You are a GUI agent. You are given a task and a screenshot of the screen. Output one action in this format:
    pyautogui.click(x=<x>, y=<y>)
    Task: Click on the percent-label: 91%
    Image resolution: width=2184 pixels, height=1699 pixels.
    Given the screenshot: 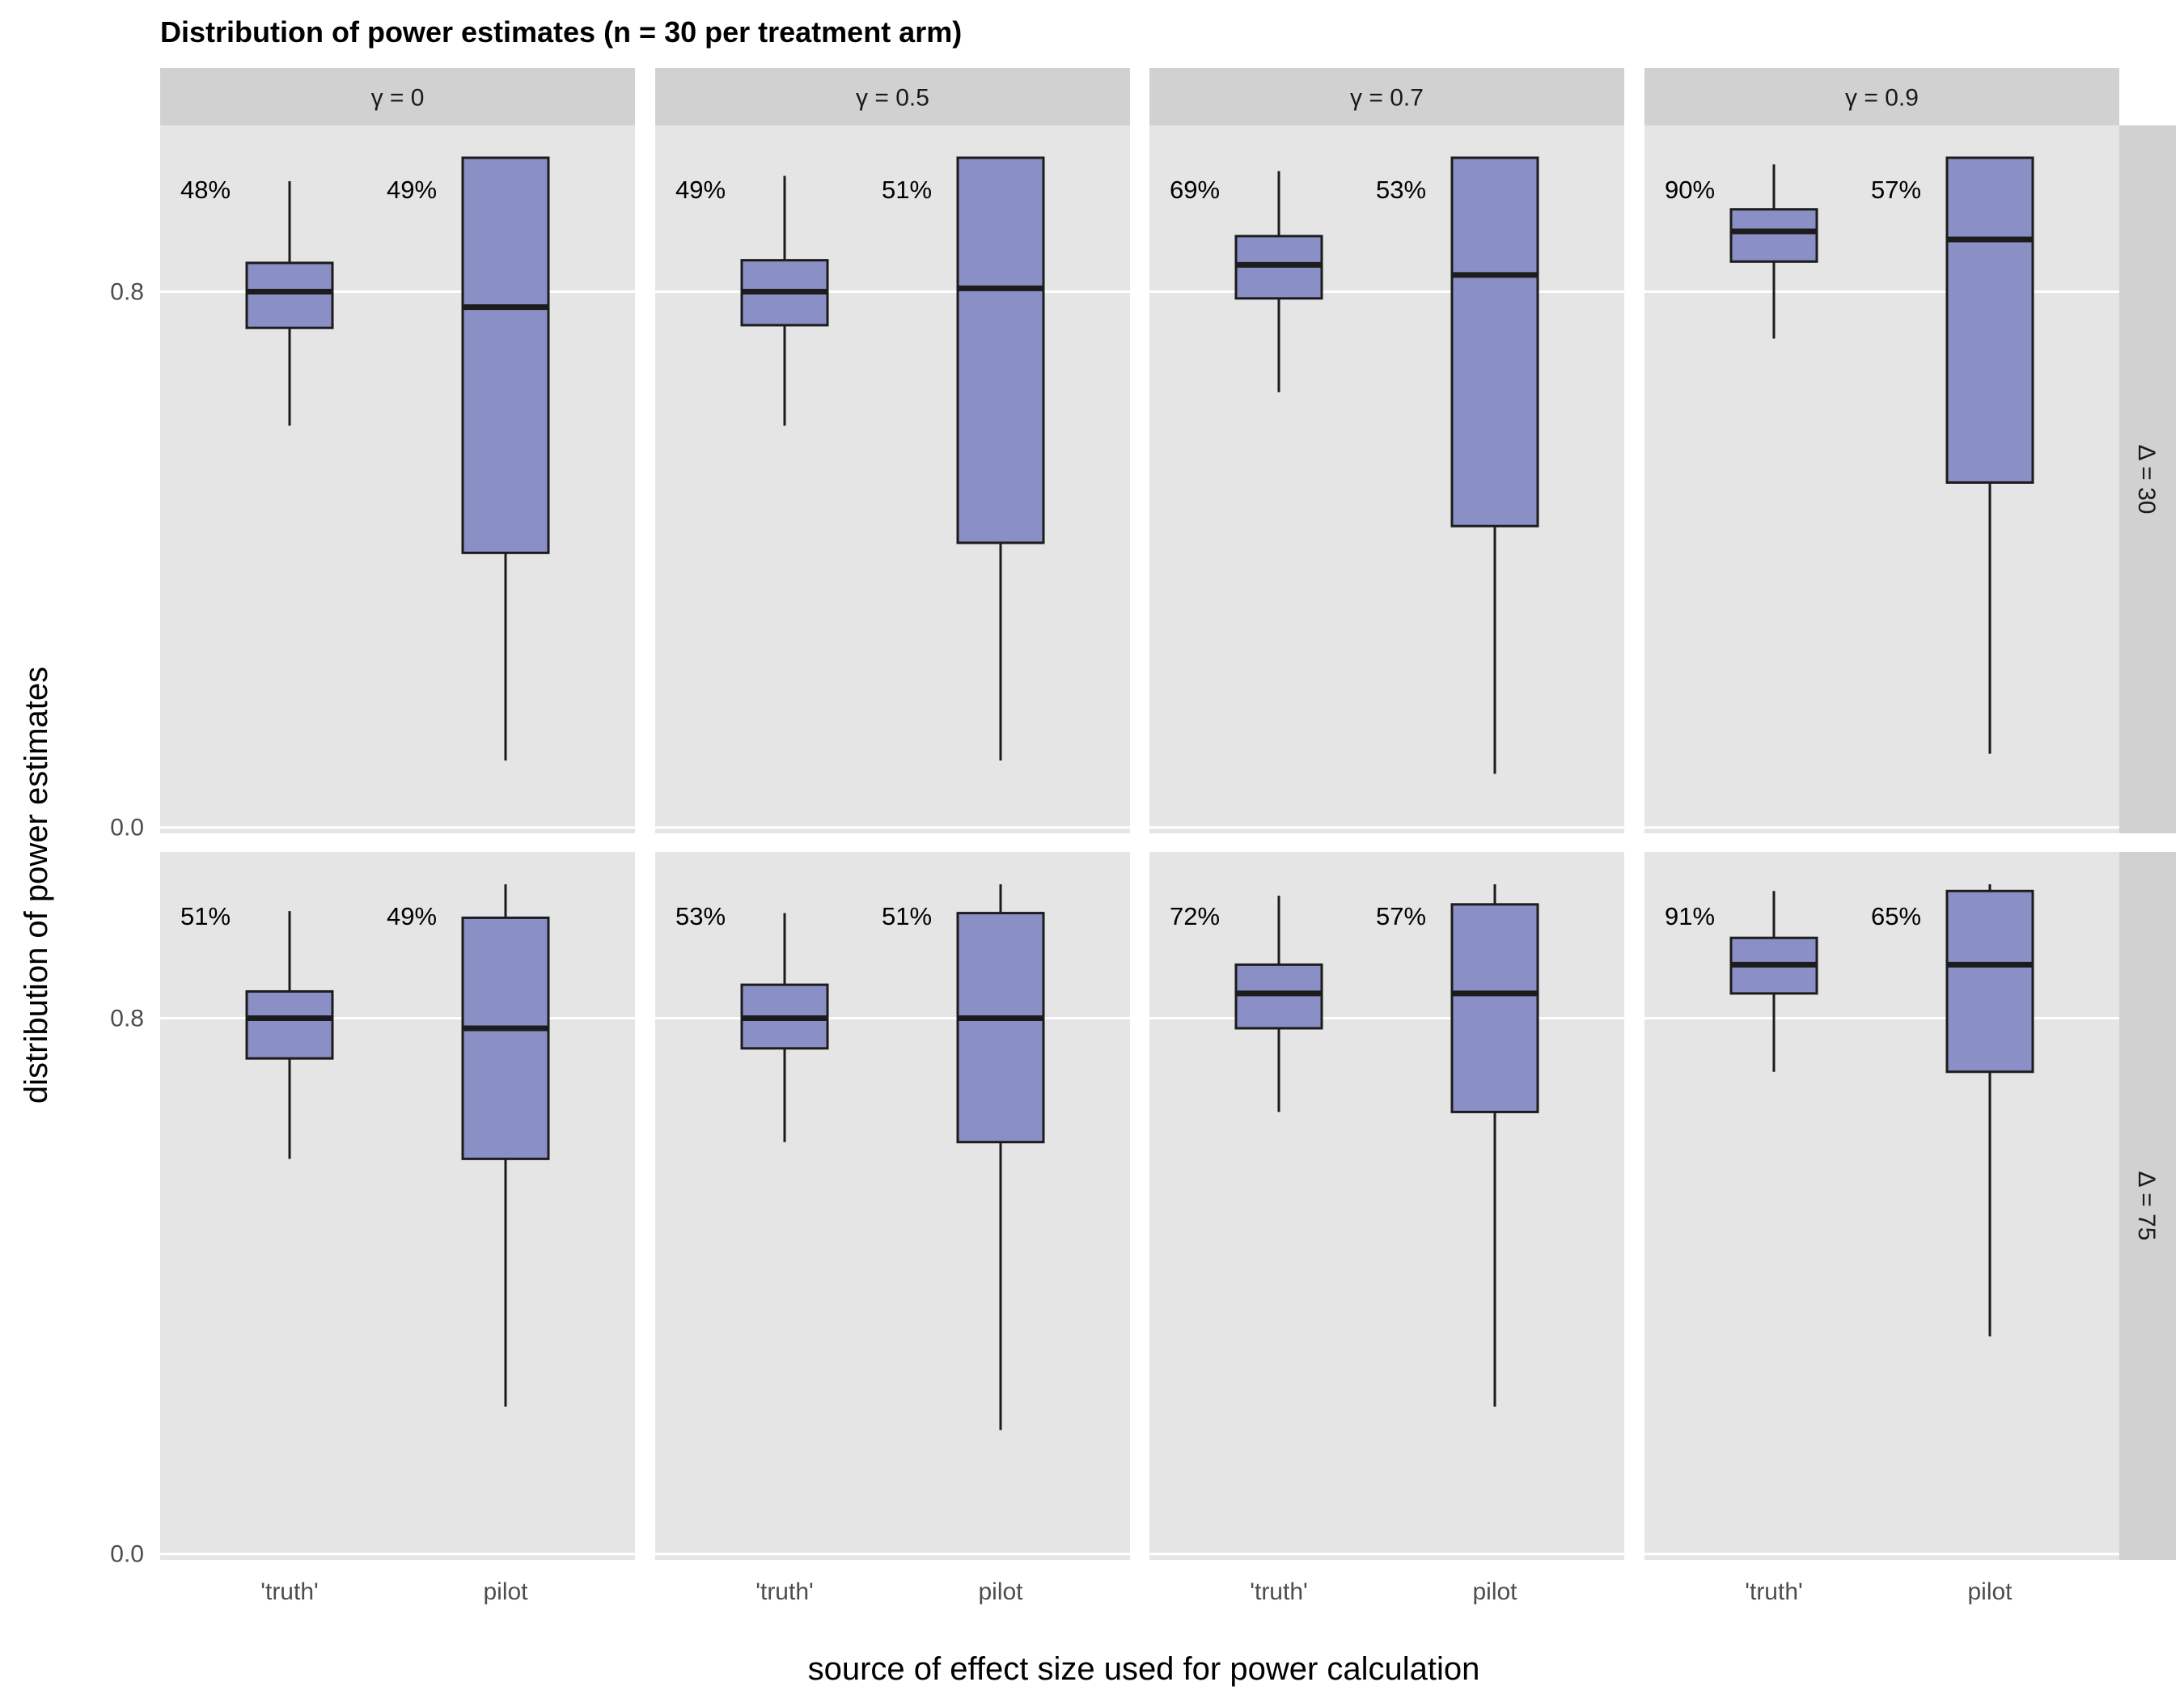 What is the action you would take?
    pyautogui.click(x=1690, y=916)
    